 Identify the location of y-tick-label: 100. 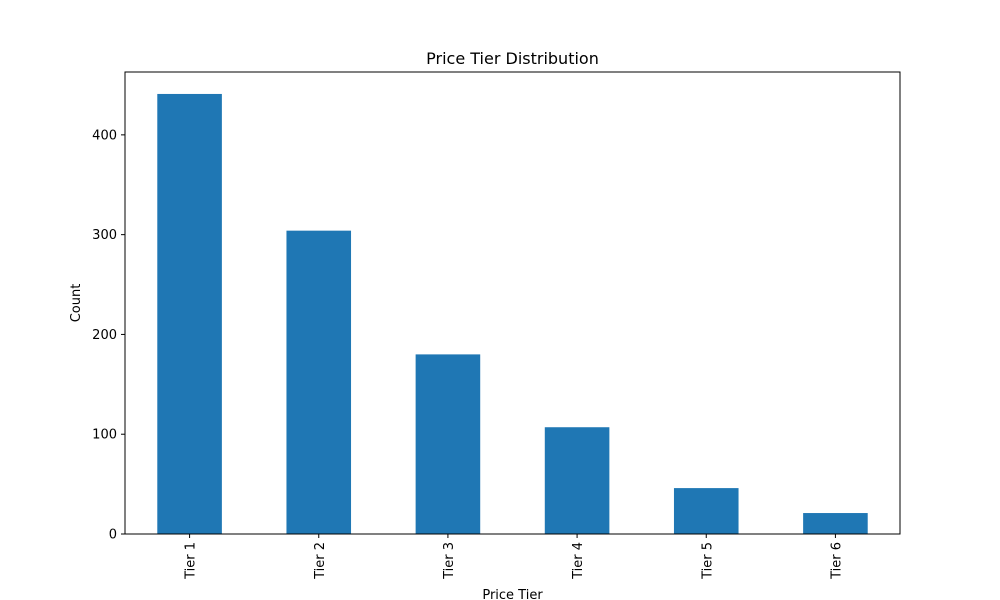
(104, 435).